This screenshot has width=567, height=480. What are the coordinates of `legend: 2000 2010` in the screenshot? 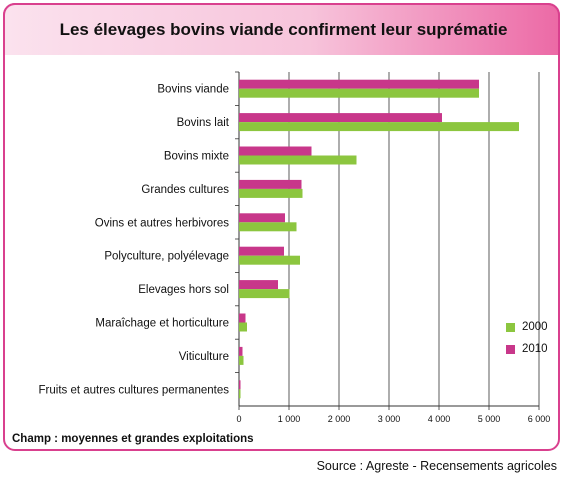 It's located at (527, 340).